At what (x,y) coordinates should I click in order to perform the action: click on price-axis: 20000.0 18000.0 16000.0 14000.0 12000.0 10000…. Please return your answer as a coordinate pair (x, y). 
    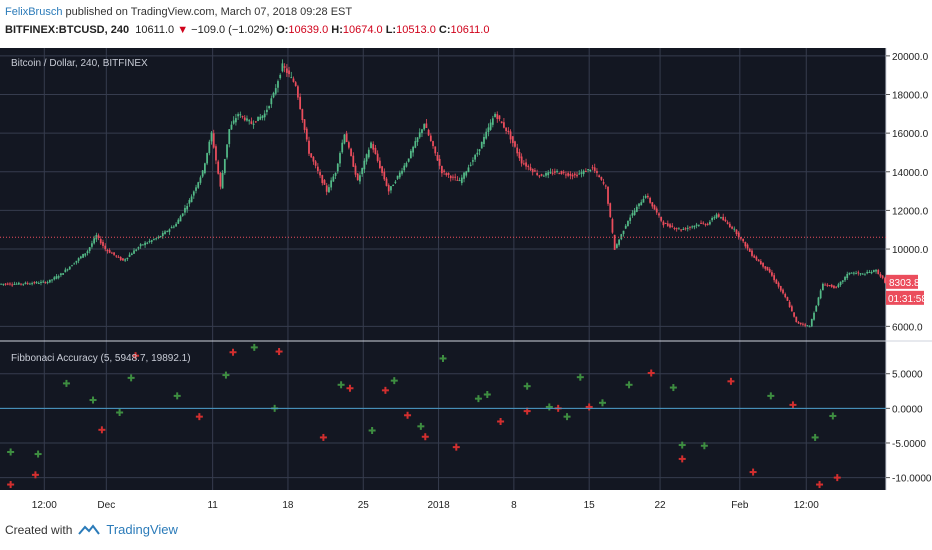
    Looking at the image, I should click on (907, 192).